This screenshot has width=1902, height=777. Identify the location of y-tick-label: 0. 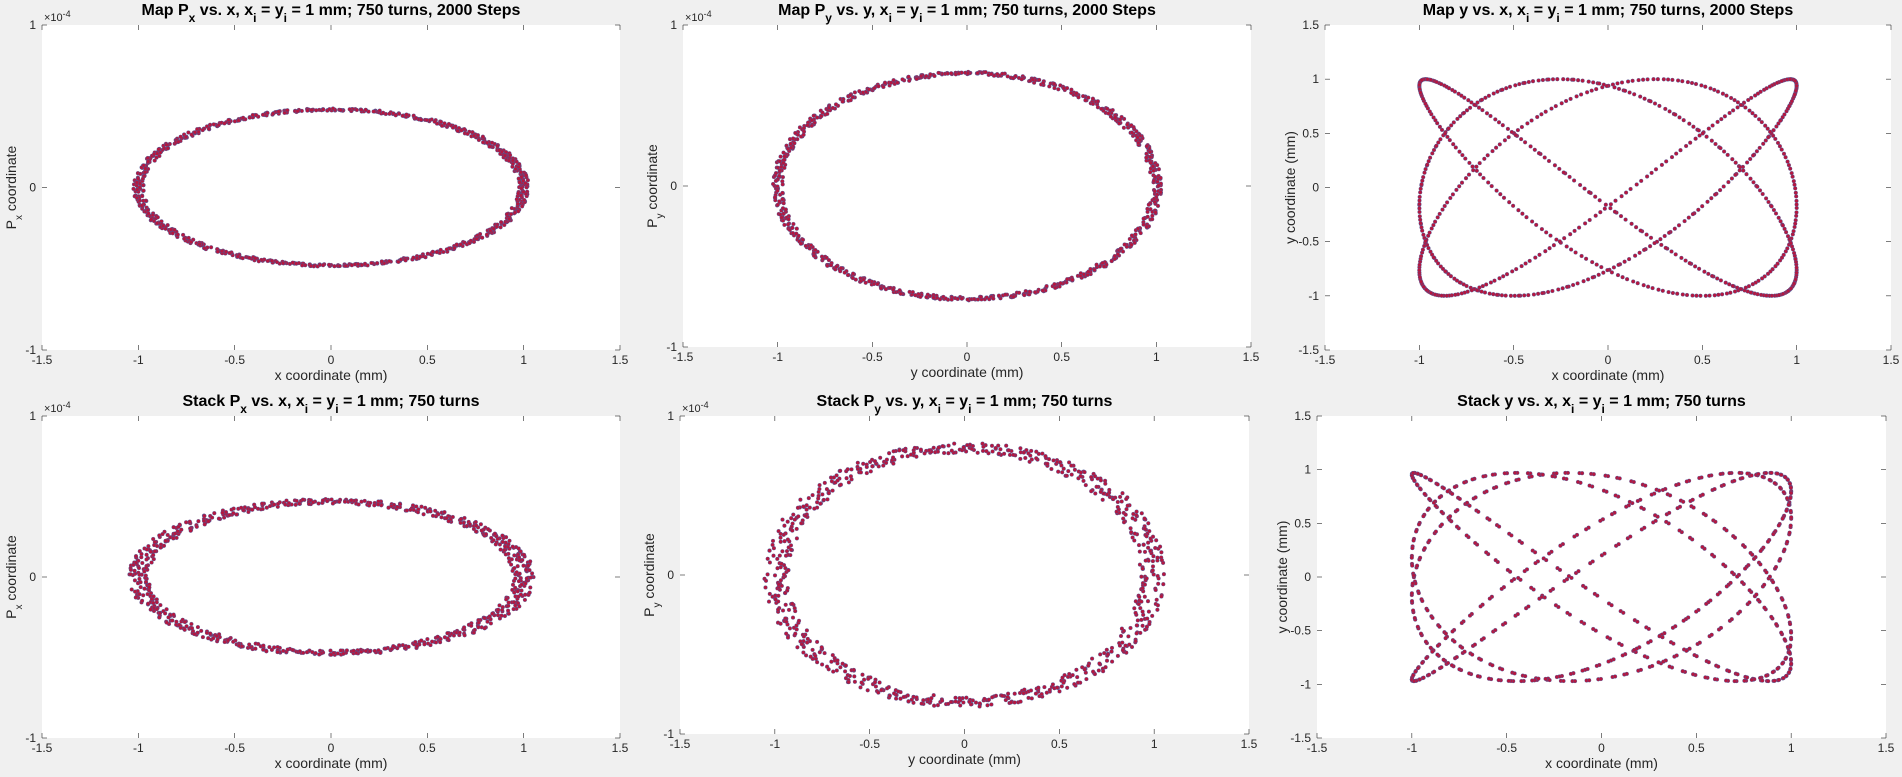
(32, 188).